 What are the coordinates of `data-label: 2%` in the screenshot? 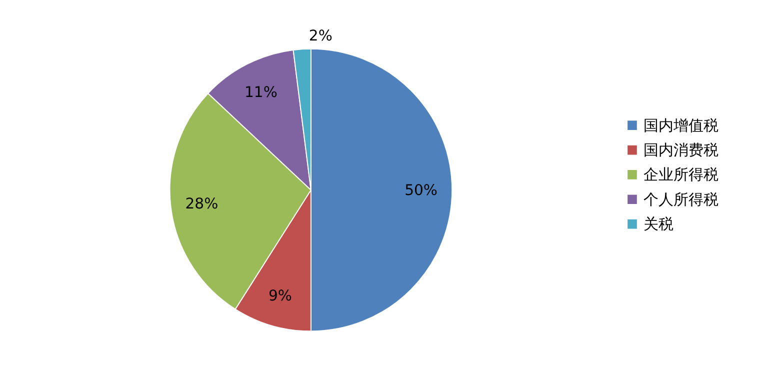 It's located at (320, 35).